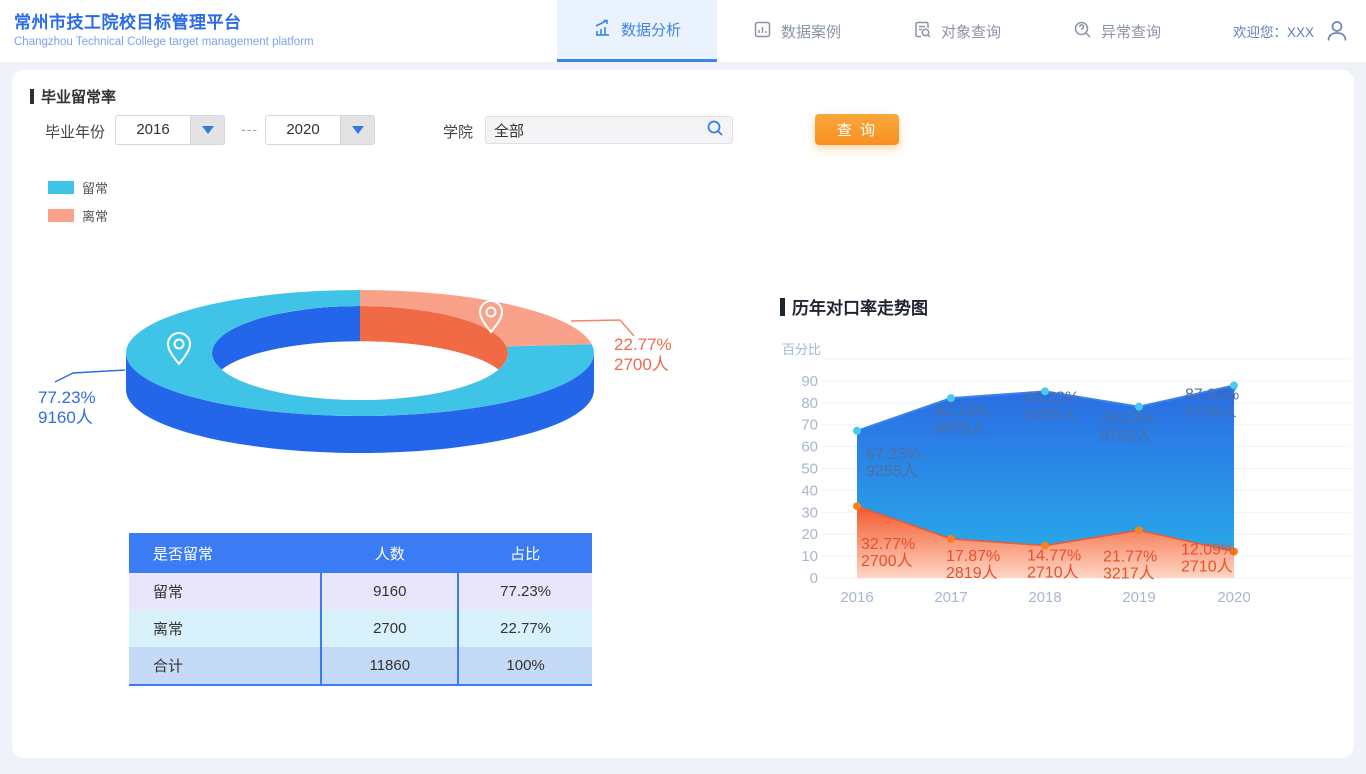 This screenshot has width=1366, height=774. I want to click on table-row: 离常 2700 22.77%, so click(360, 628).